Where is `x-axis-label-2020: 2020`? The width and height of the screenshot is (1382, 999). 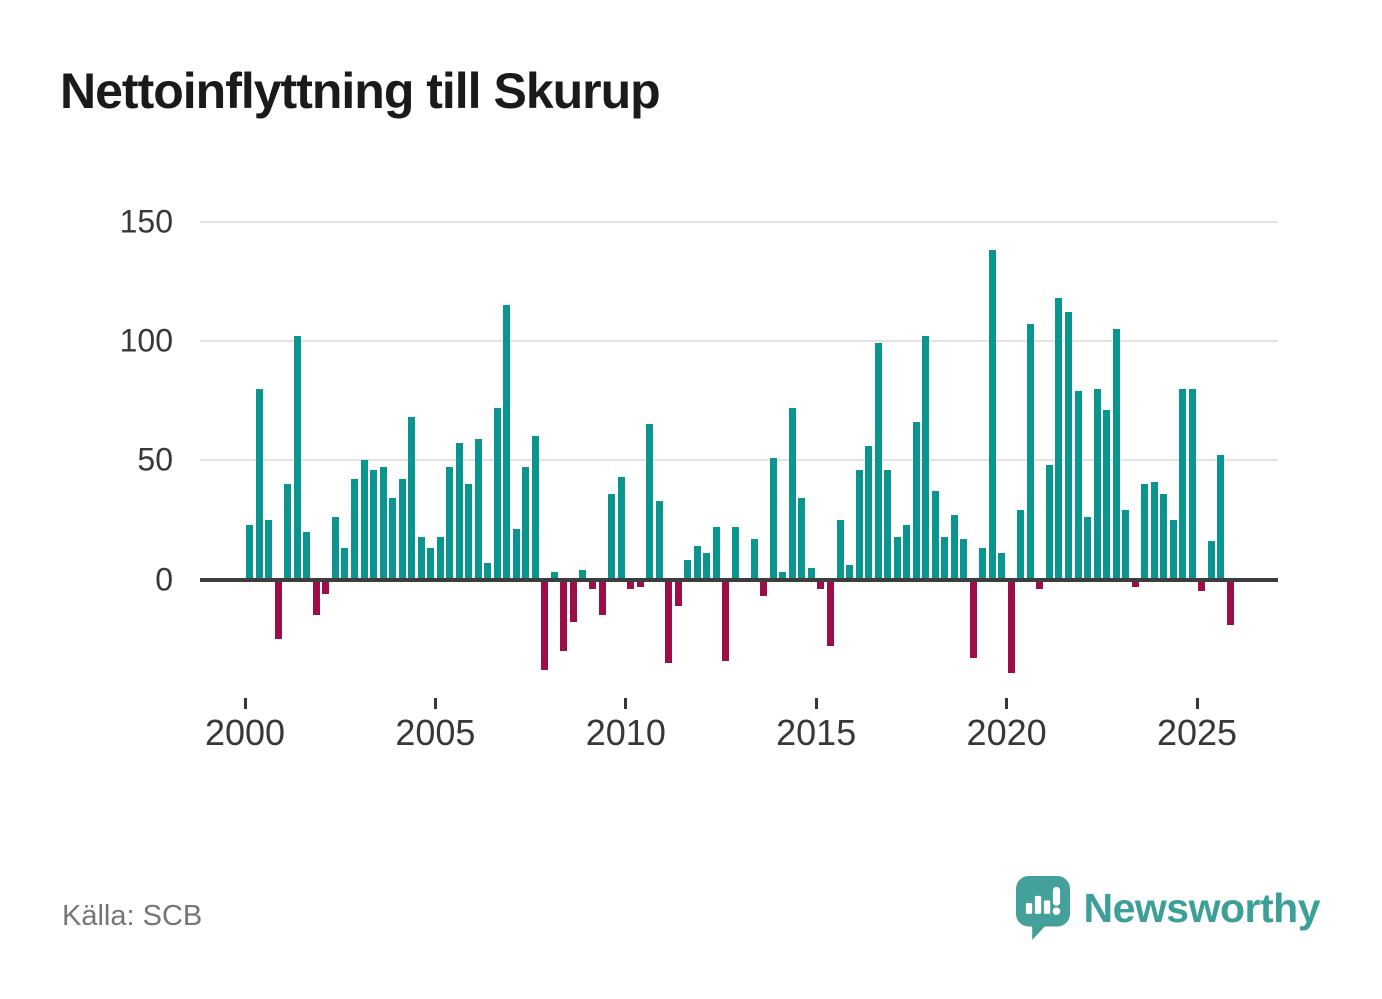 x-axis-label-2020: 2020 is located at coordinates (1006, 732).